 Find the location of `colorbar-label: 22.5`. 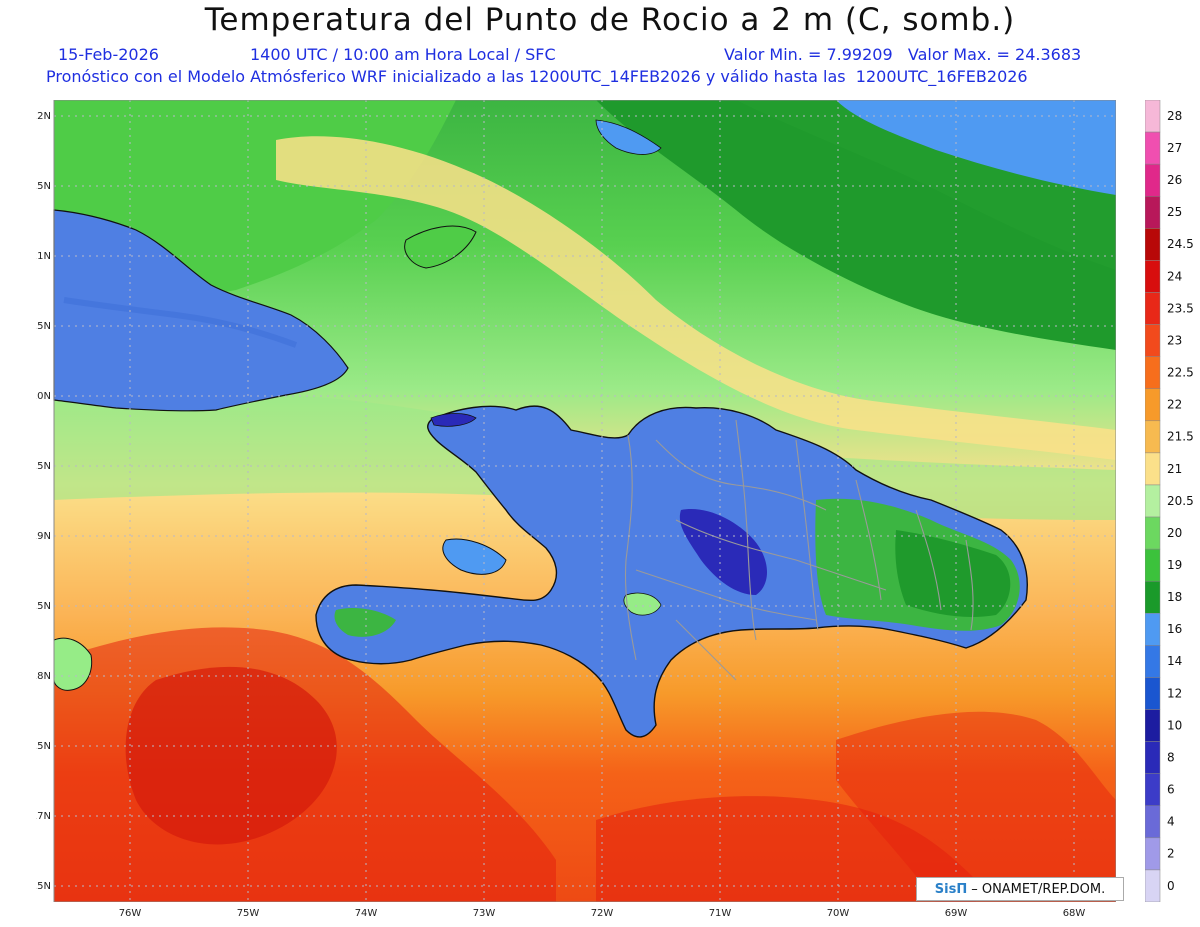

colorbar-label: 22.5 is located at coordinates (1180, 373).